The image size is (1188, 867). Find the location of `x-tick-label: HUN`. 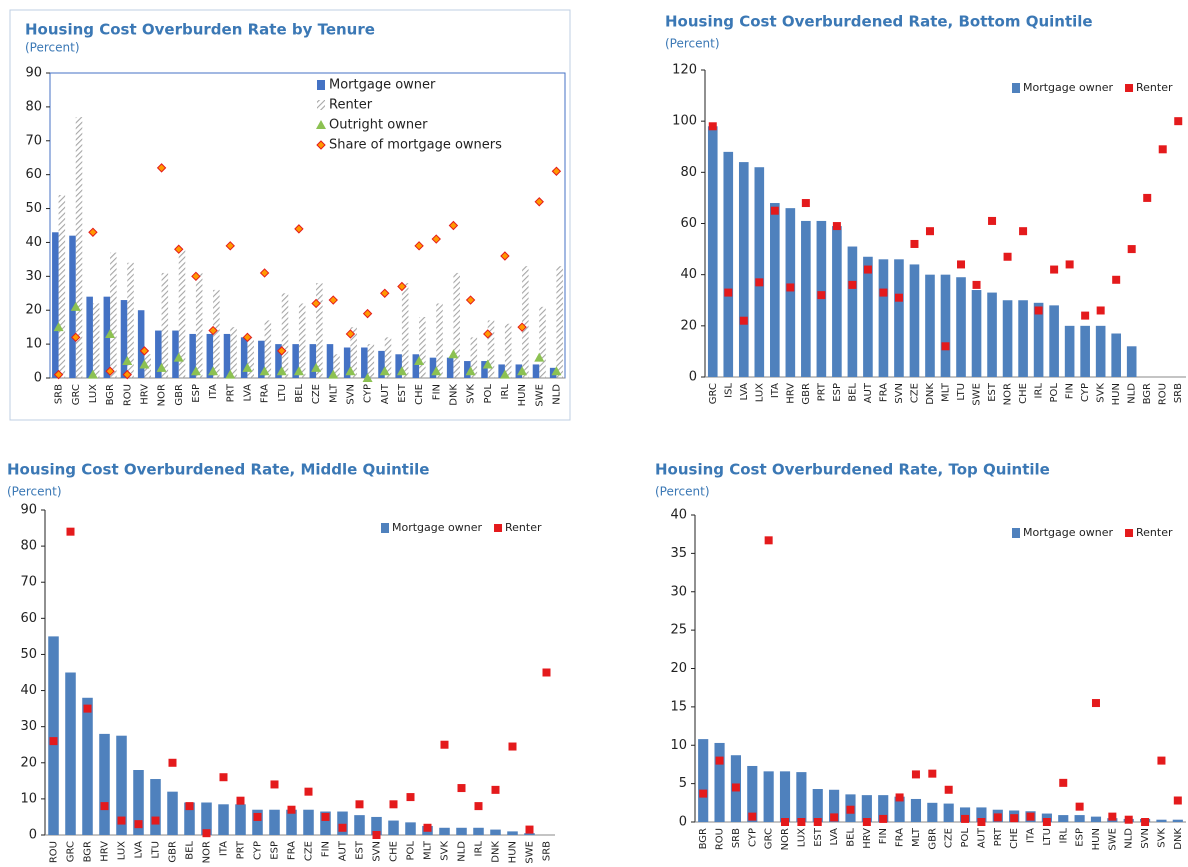

x-tick-label: HUN is located at coordinates (1116, 394).